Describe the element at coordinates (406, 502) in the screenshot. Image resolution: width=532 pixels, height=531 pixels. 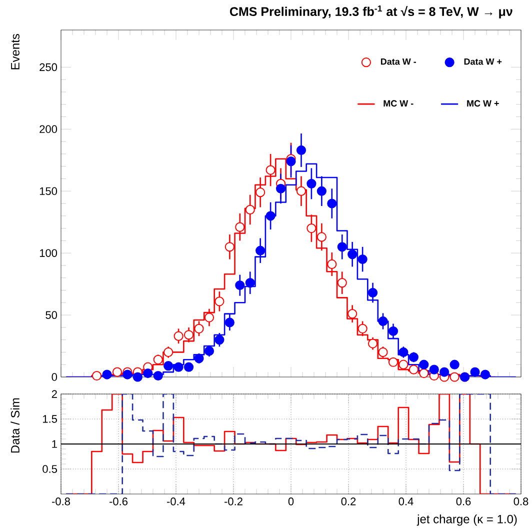
I see `x-tick-label: 0.4` at that location.